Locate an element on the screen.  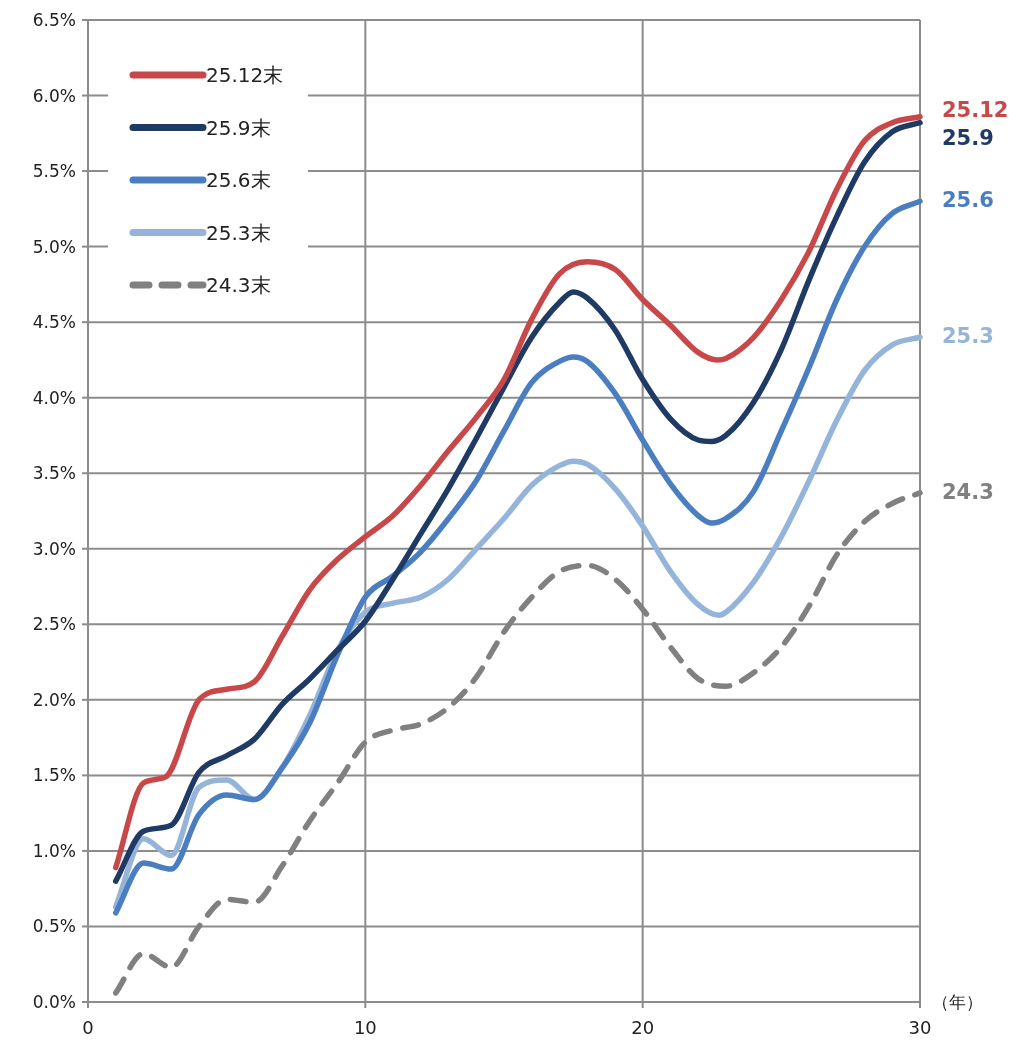
text: 25.6 is located at coordinates (968, 200).